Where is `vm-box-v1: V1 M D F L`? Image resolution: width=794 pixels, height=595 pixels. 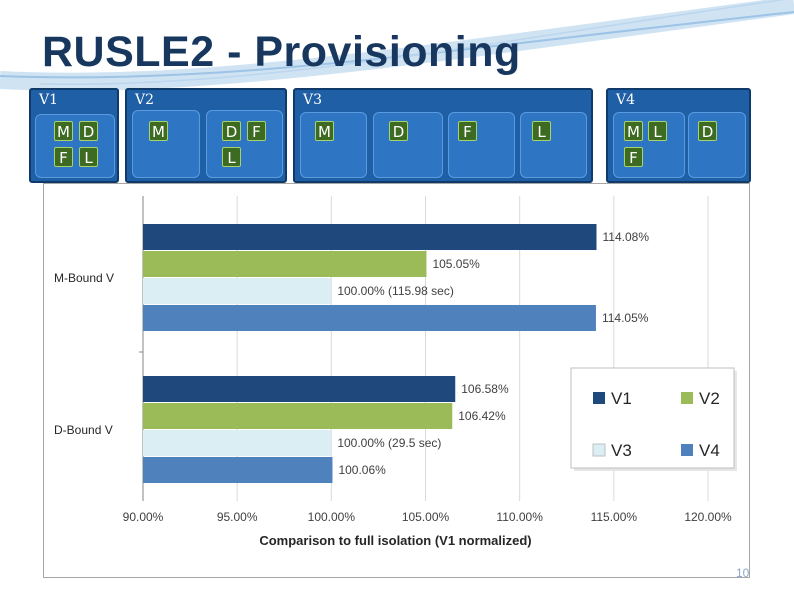 vm-box-v1: V1 M D F L is located at coordinates (74, 135).